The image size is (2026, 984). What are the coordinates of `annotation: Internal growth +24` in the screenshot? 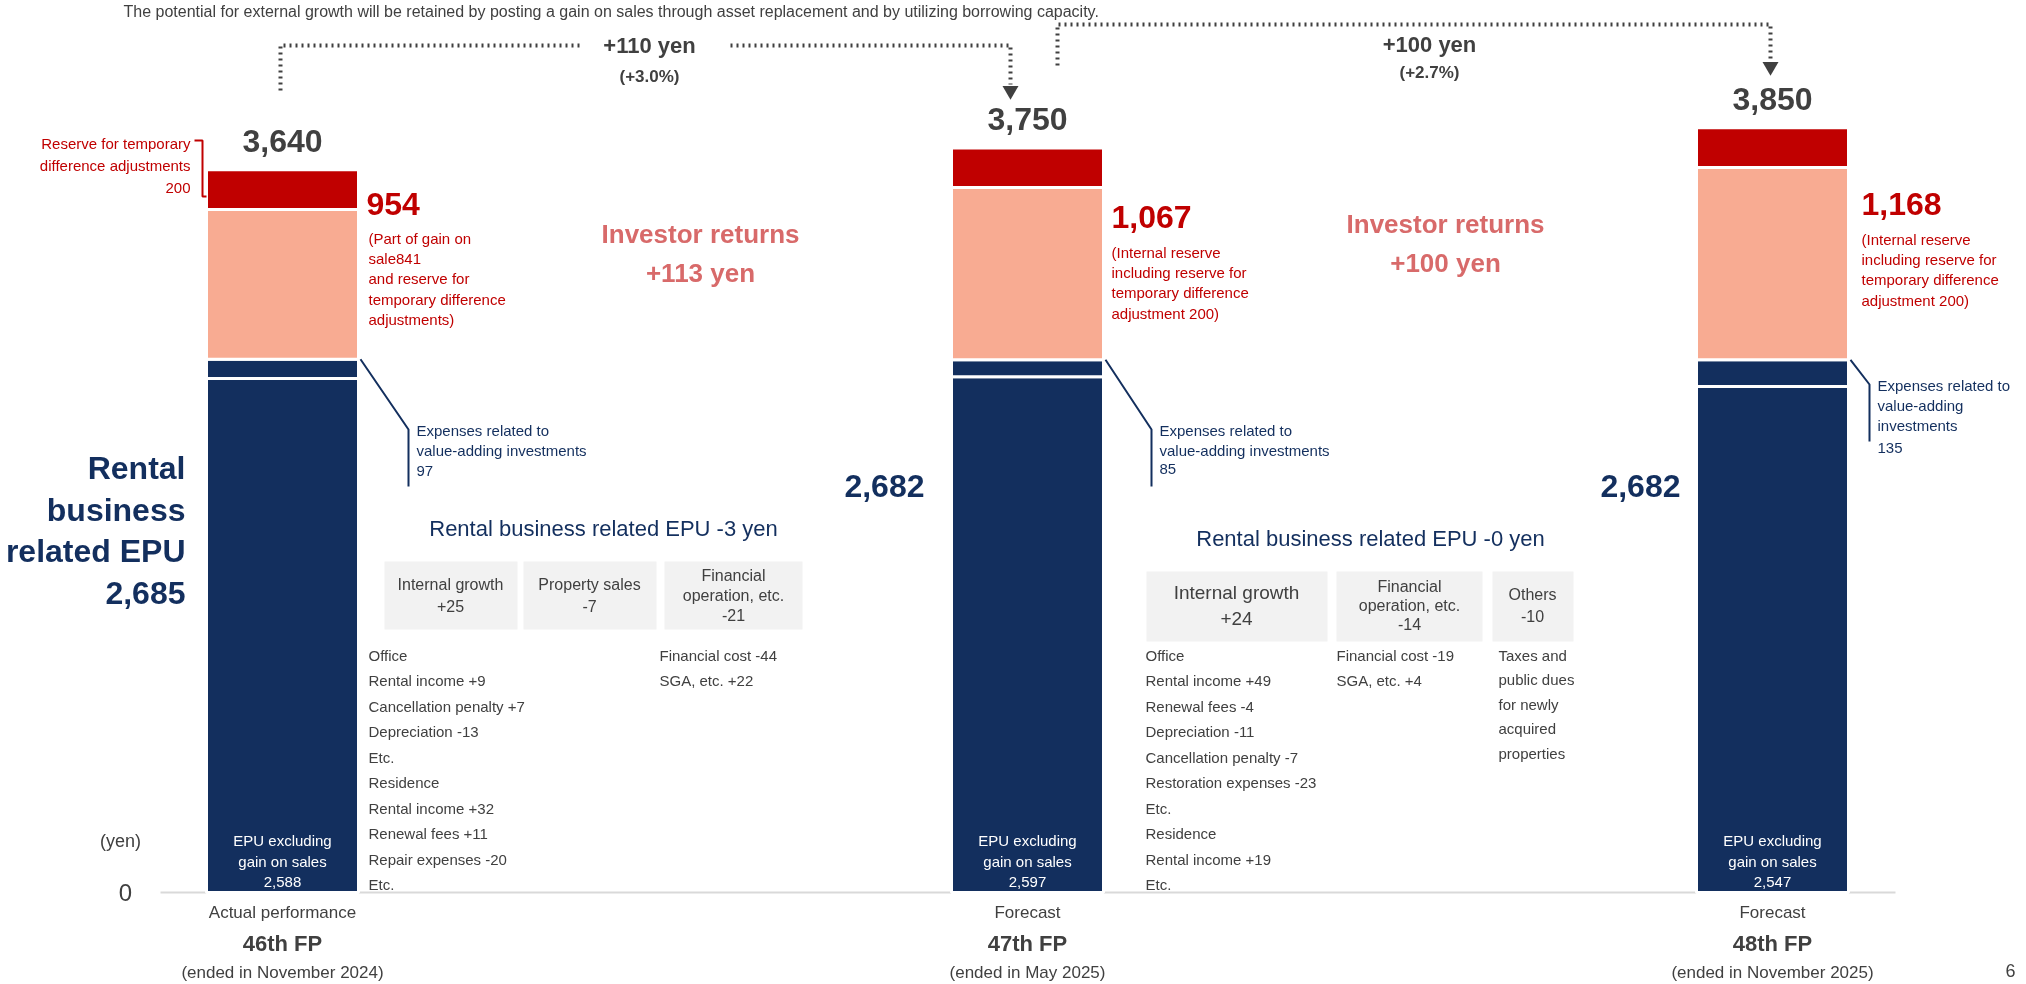 It's located at (1236, 605).